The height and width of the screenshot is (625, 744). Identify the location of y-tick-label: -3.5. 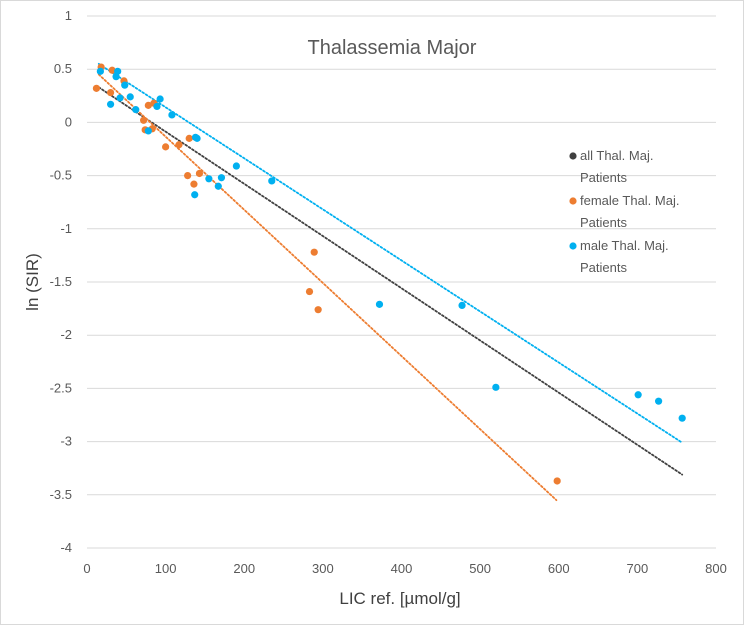
(61, 494).